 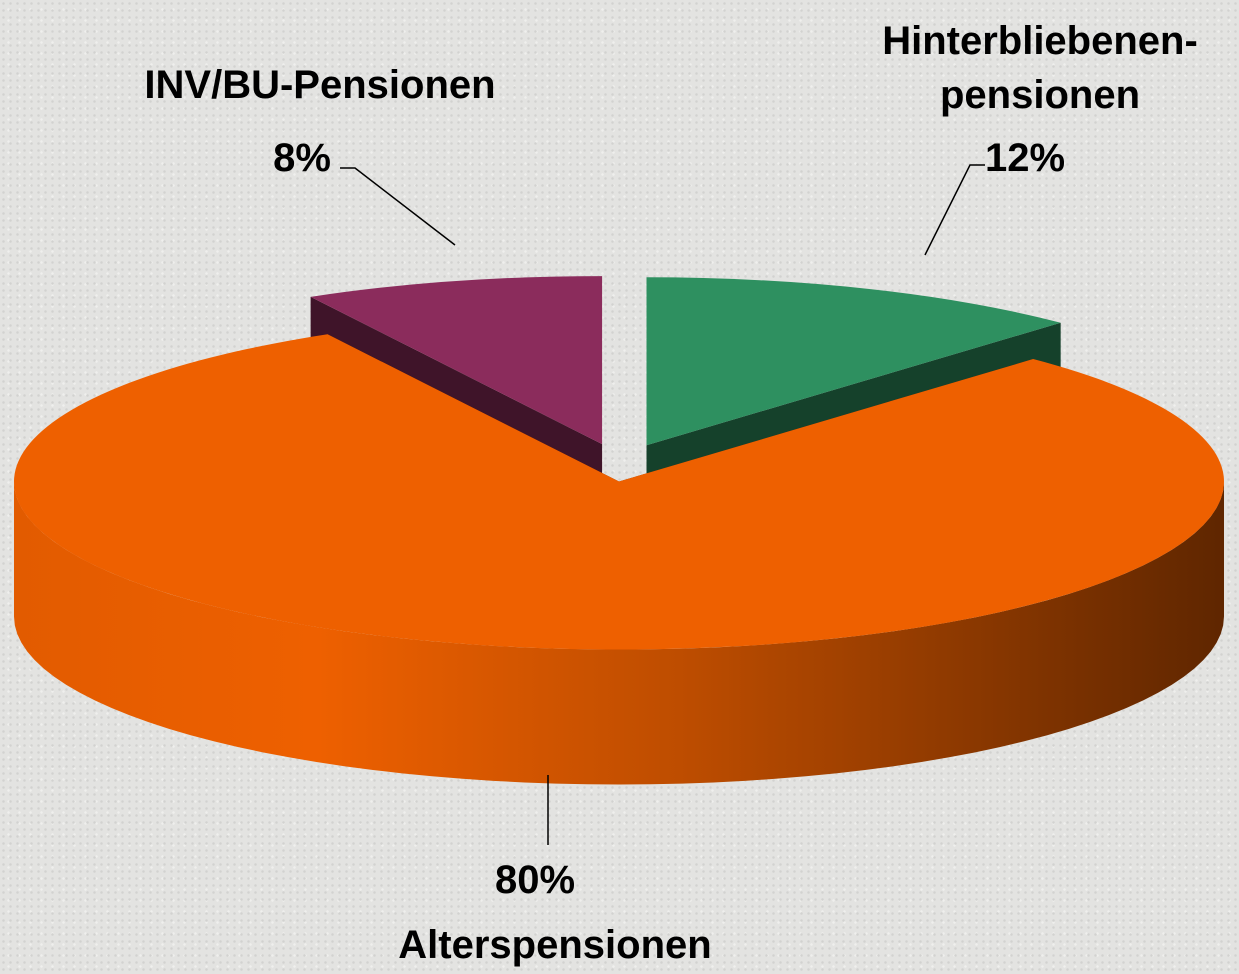 I want to click on category-label: INV/BU-Pensionen, so click(x=320, y=85).